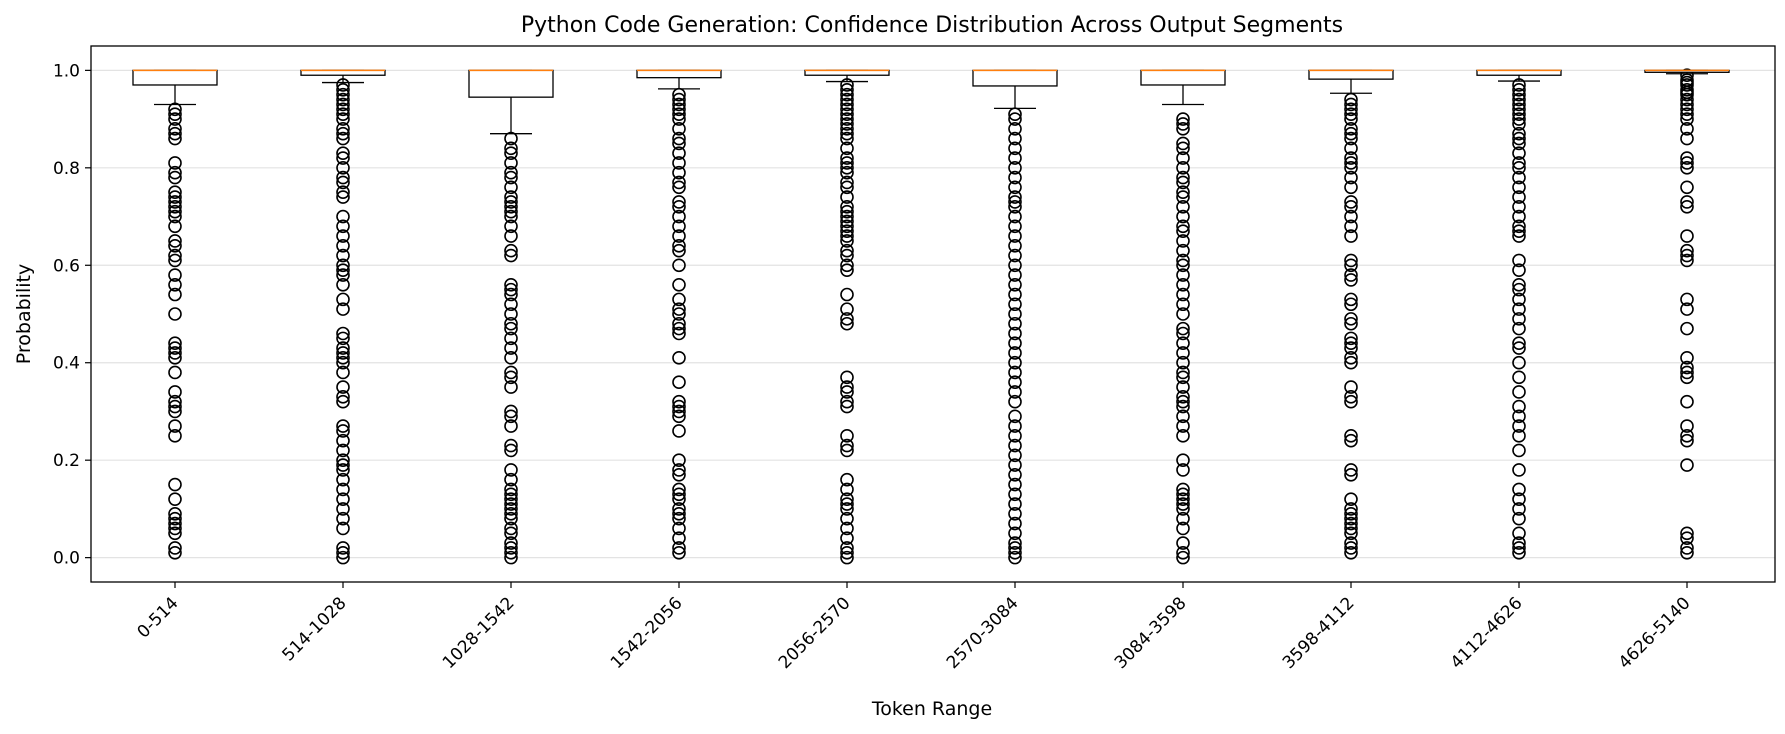  Describe the element at coordinates (175, 314) in the screenshot. I see `box-group` at that location.